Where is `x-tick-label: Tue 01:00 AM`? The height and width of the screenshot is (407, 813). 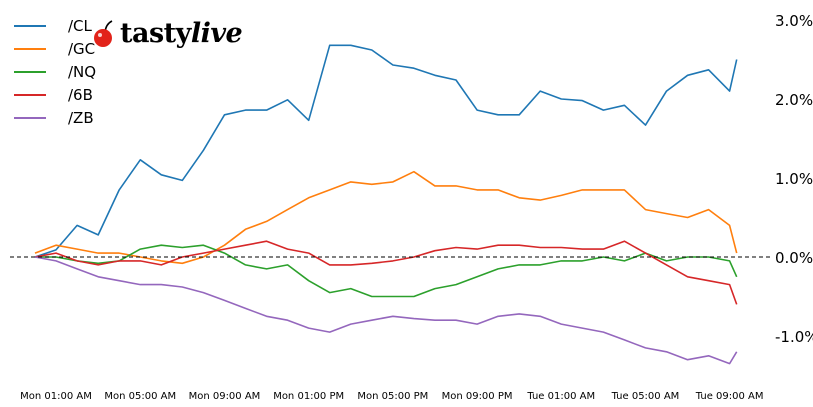
x-tick-label: Tue 01:00 AM is located at coordinates (560, 396).